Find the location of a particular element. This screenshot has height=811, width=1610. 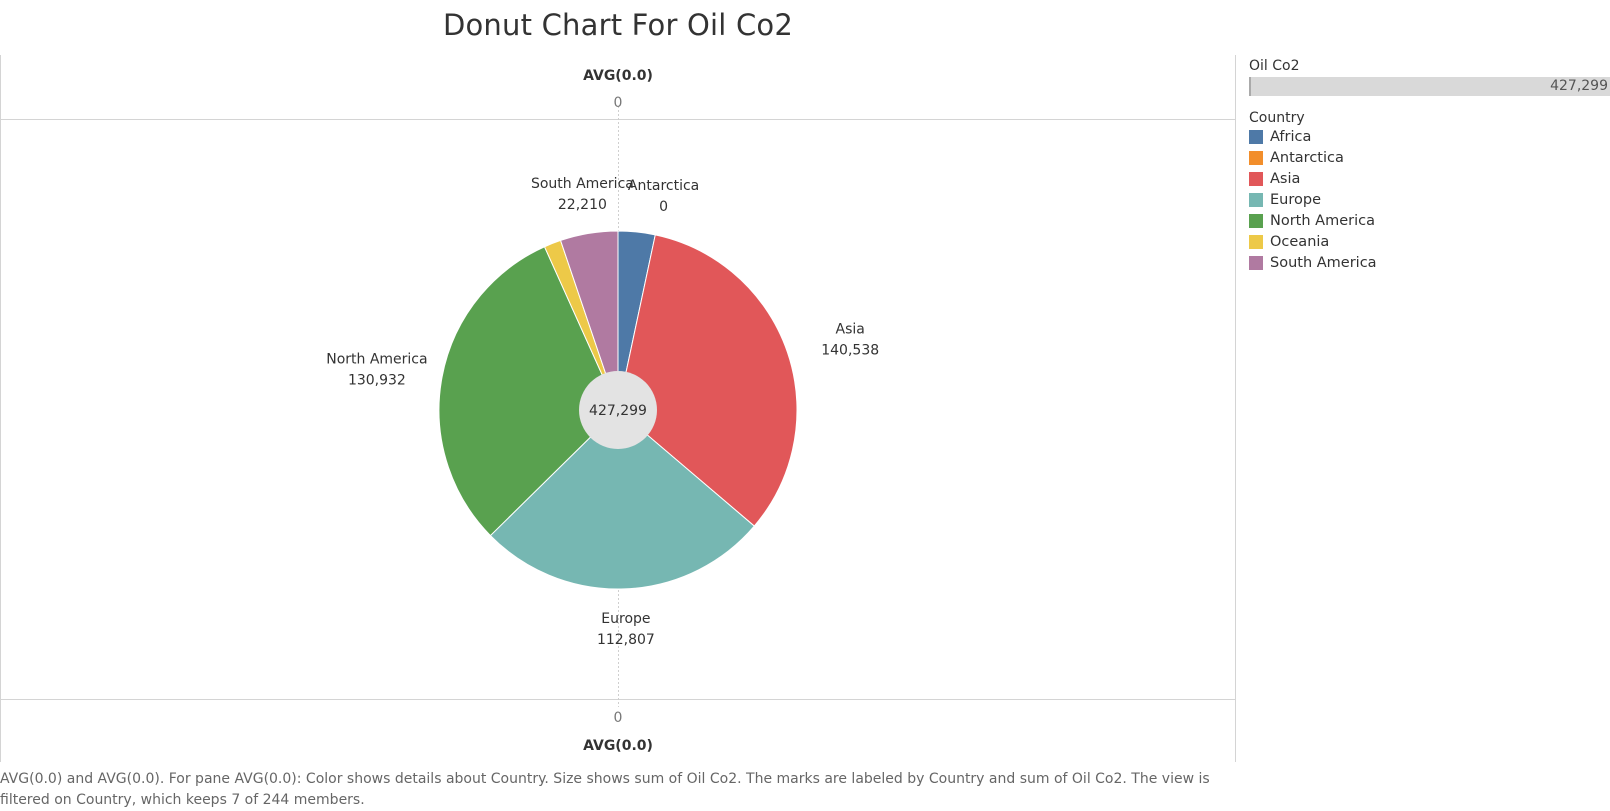

legend-item-label: Europe is located at coordinates (1295, 199).